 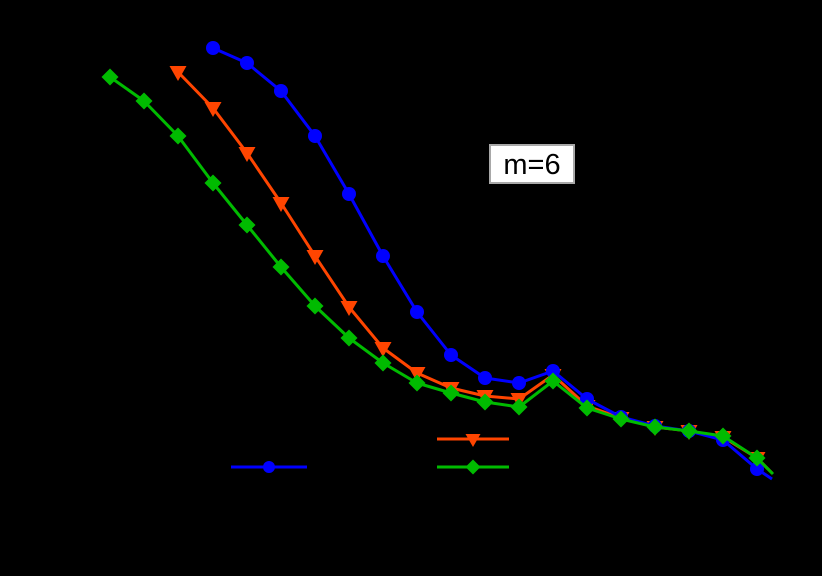 I want to click on annotation-box, so click(x=532, y=164).